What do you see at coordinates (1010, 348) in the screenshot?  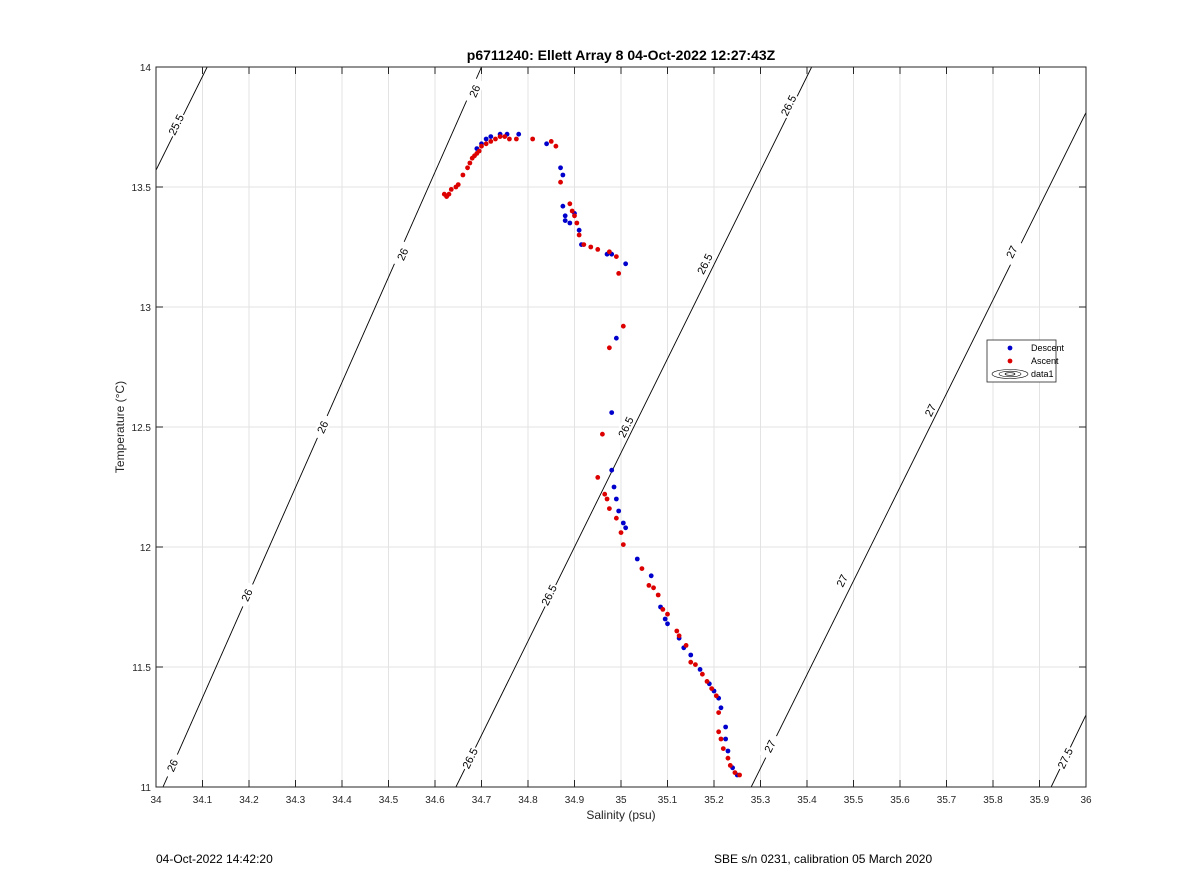 I see `legend-descent-marker` at bounding box center [1010, 348].